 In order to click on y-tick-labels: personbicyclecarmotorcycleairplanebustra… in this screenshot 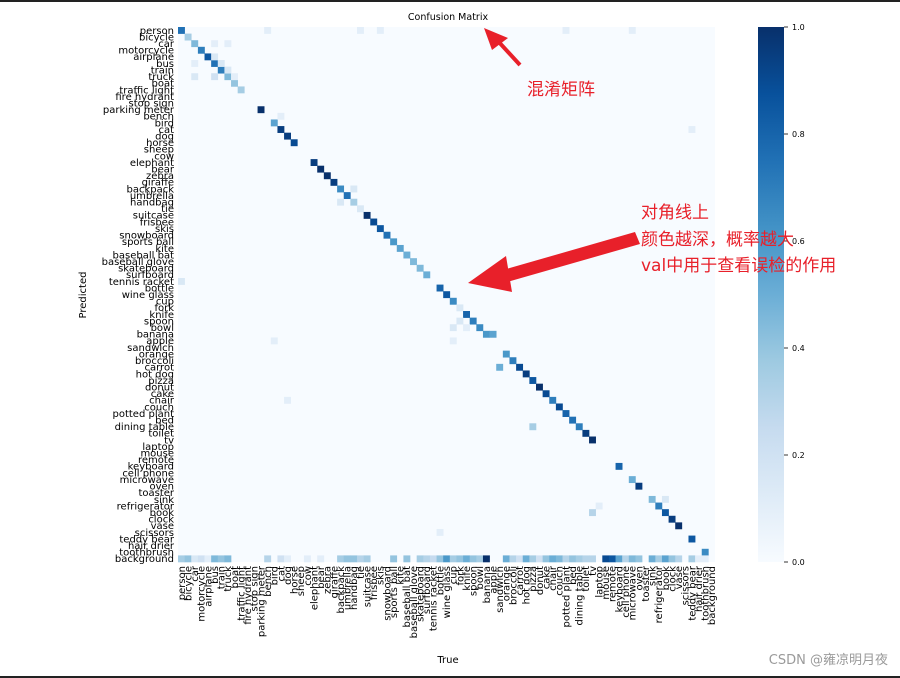, I will do `click(138, 295)`.